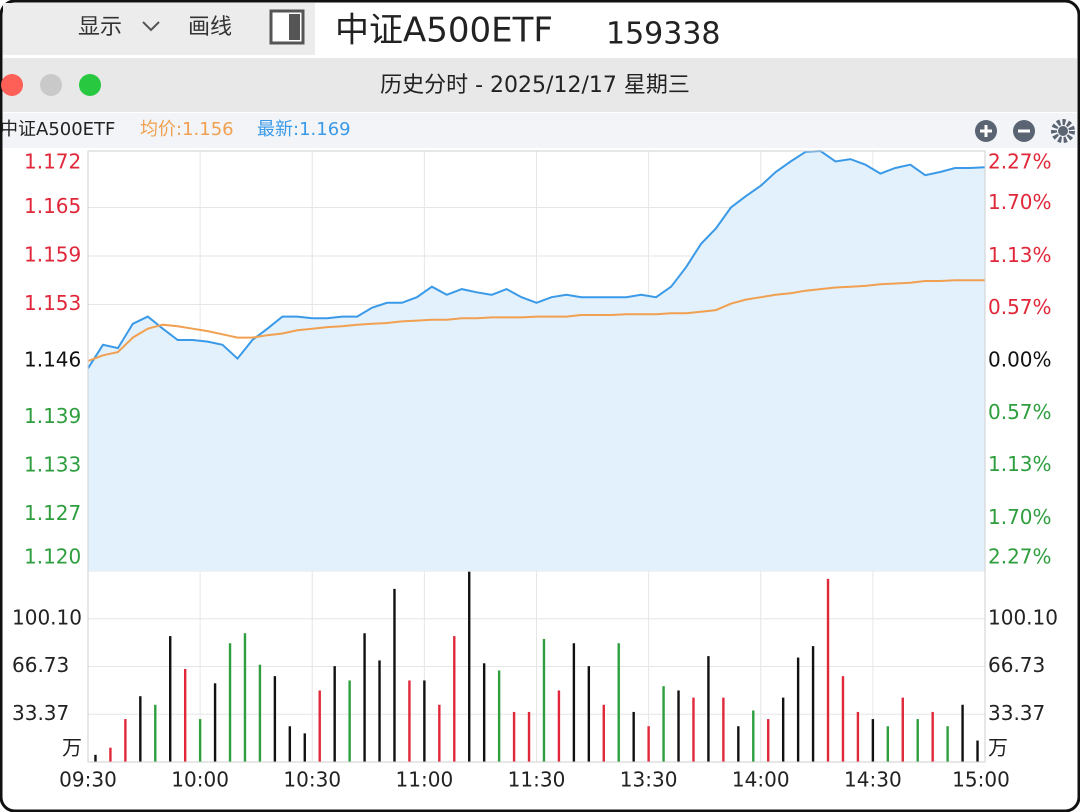 This screenshot has height=812, width=1080. I want to click on settings, so click(1063, 131).